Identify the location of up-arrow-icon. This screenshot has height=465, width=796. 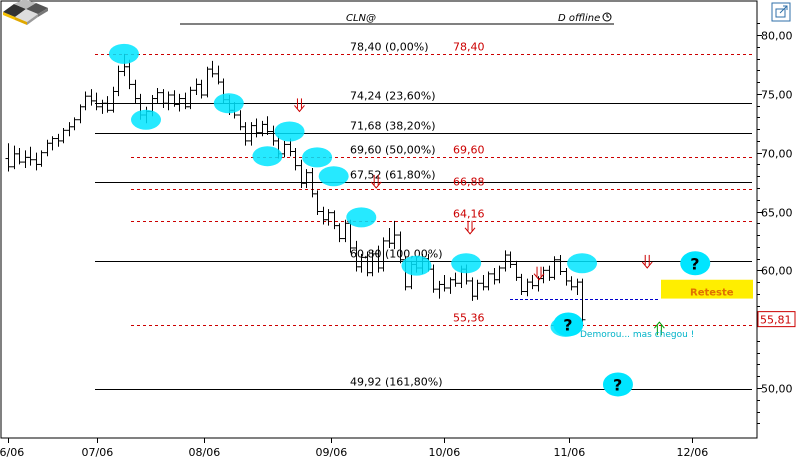
(659, 328).